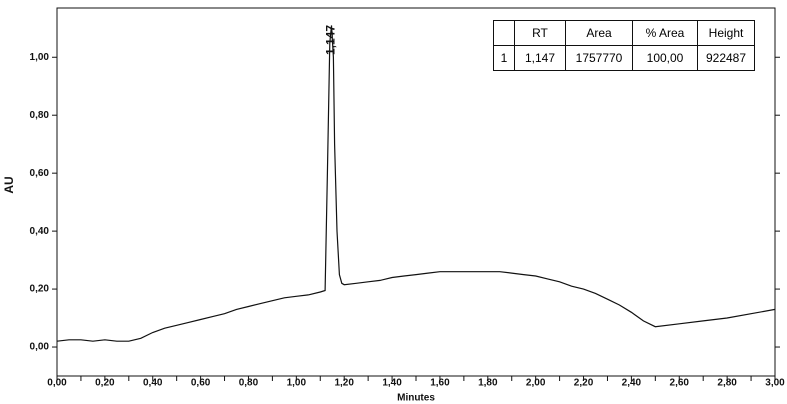 Image resolution: width=787 pixels, height=404 pixels. What do you see at coordinates (726, 33) in the screenshot?
I see `header-cell: Height` at bounding box center [726, 33].